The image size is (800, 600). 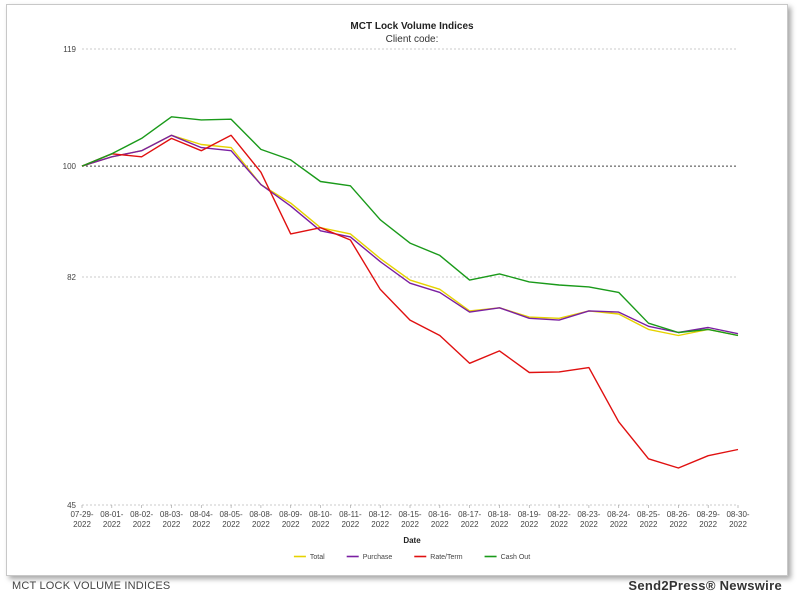 I want to click on x-tick-label: 08-29-2022, so click(x=708, y=519).